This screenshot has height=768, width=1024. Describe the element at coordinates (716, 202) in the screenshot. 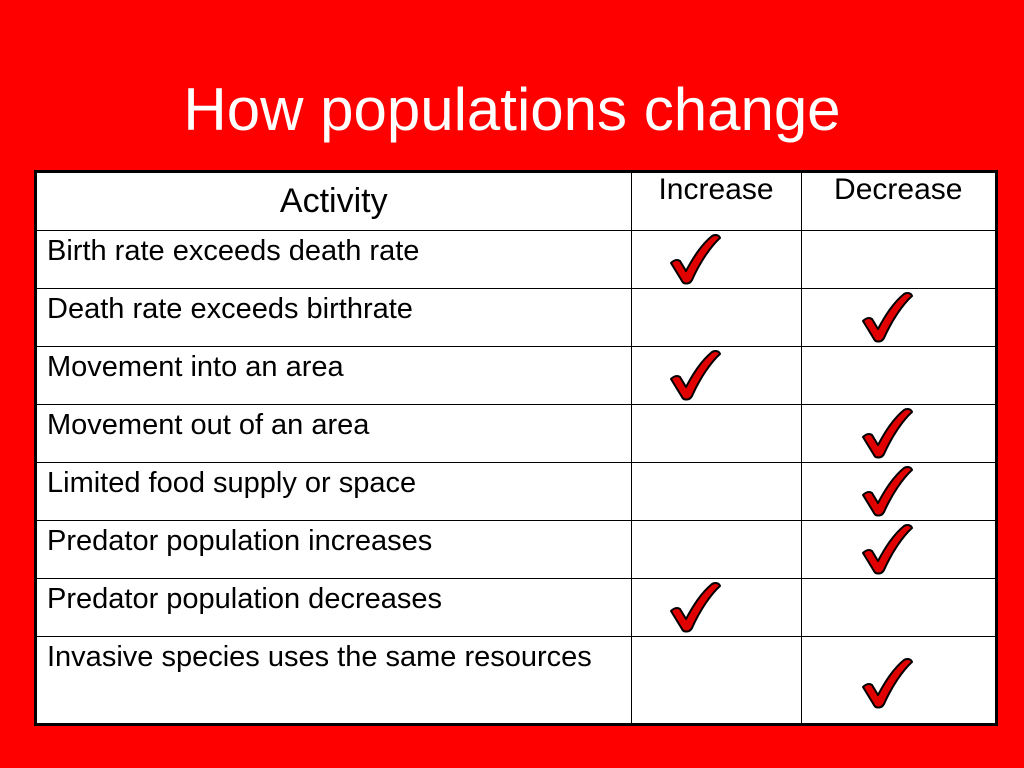

I see `header-increase: Increase` at that location.